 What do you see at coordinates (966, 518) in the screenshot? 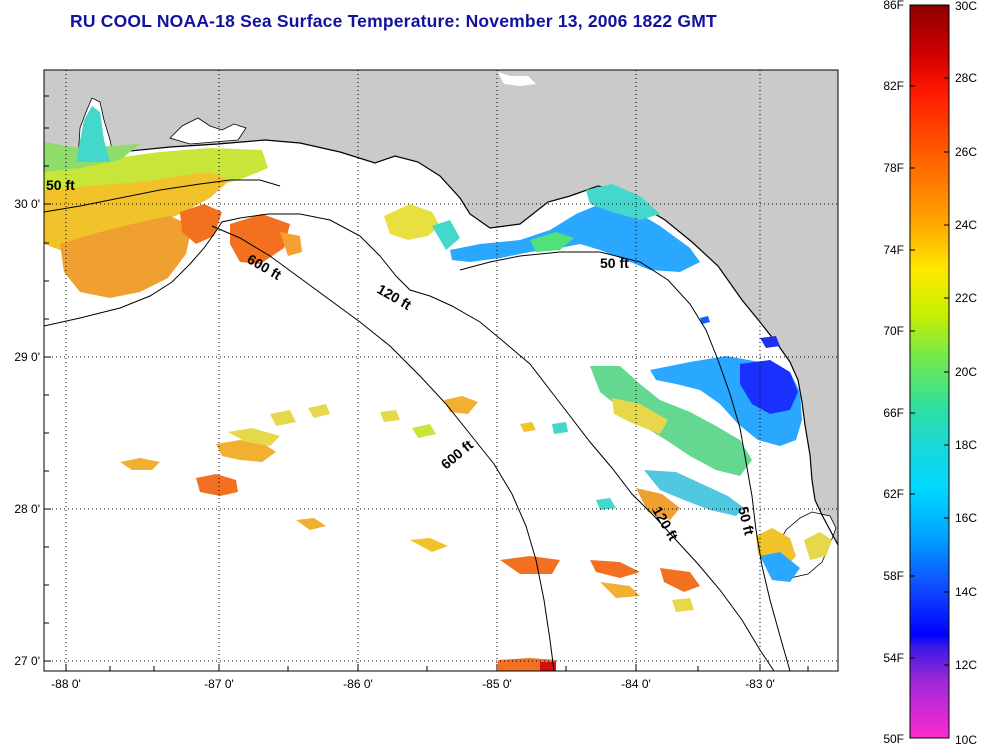
I see `colorbar-label-c: 16C` at bounding box center [966, 518].